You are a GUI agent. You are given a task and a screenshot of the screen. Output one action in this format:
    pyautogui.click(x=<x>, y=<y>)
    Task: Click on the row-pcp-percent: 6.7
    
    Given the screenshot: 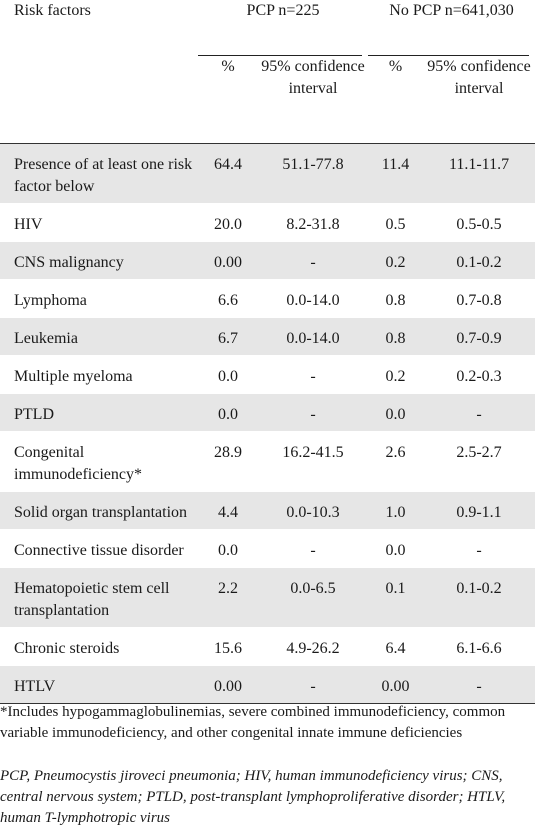 What is the action you would take?
    pyautogui.click(x=228, y=335)
    